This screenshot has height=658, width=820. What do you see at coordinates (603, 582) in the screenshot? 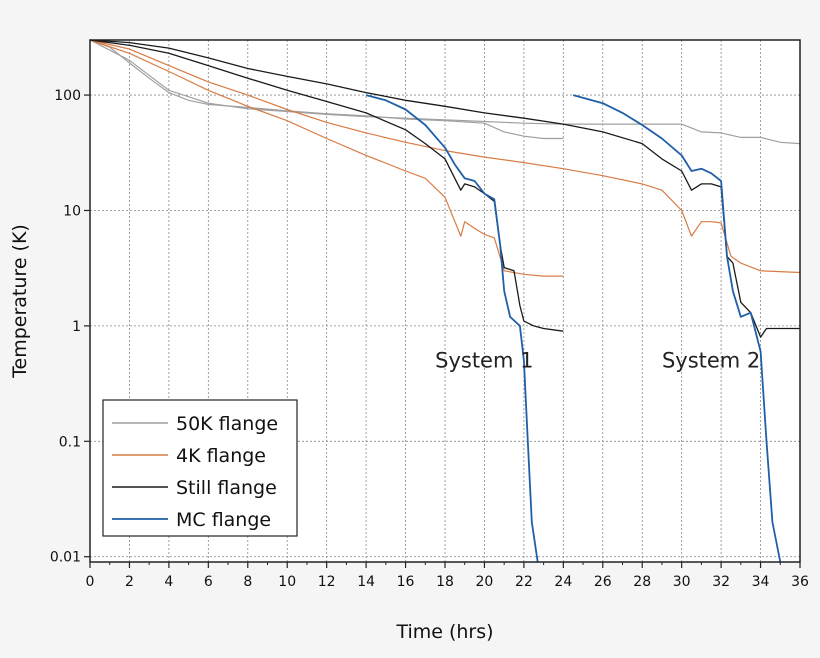
I see `x-tick-label: 26` at bounding box center [603, 582].